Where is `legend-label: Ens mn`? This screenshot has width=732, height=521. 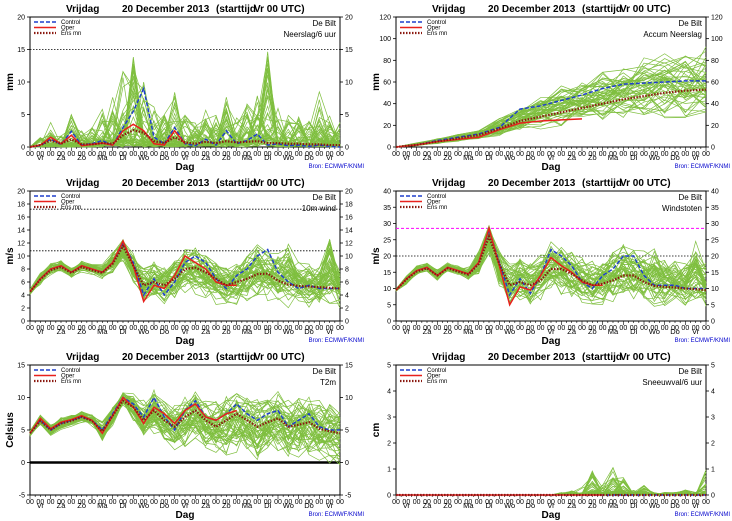
legend-label: Ens mn is located at coordinates (437, 382).